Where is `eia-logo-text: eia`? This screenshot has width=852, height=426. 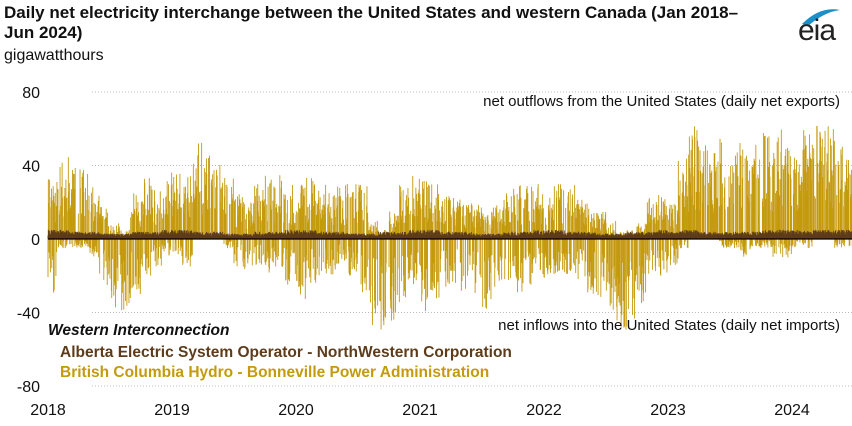
eia-logo-text: eia is located at coordinates (817, 30).